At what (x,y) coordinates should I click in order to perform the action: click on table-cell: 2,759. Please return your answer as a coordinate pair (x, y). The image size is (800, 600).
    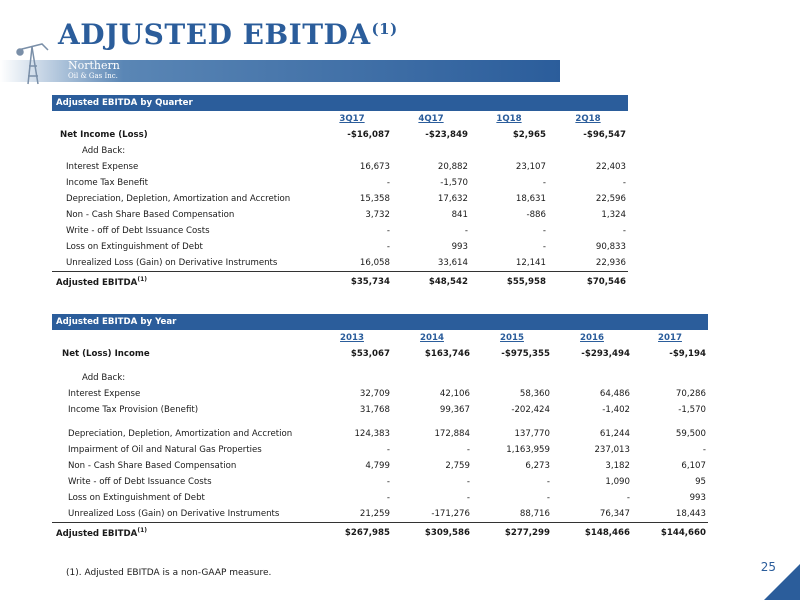
    Looking at the image, I should click on (457, 466).